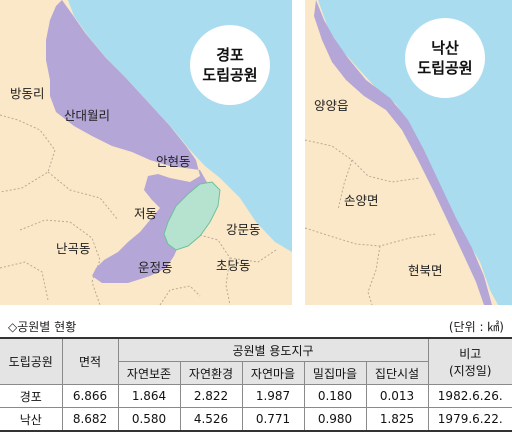 The width and height of the screenshot is (512, 440). Describe the element at coordinates (361, 200) in the screenshot. I see `label-sonyang: 손양면` at that location.